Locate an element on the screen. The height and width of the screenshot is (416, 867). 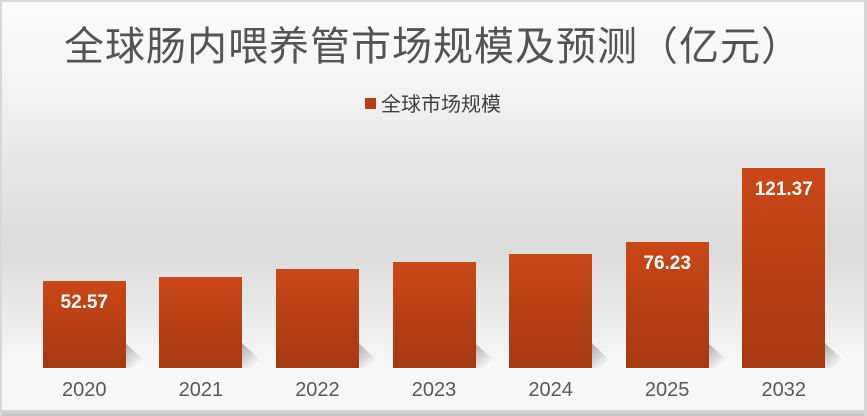
x-axis-label: 2023 is located at coordinates (434, 390).